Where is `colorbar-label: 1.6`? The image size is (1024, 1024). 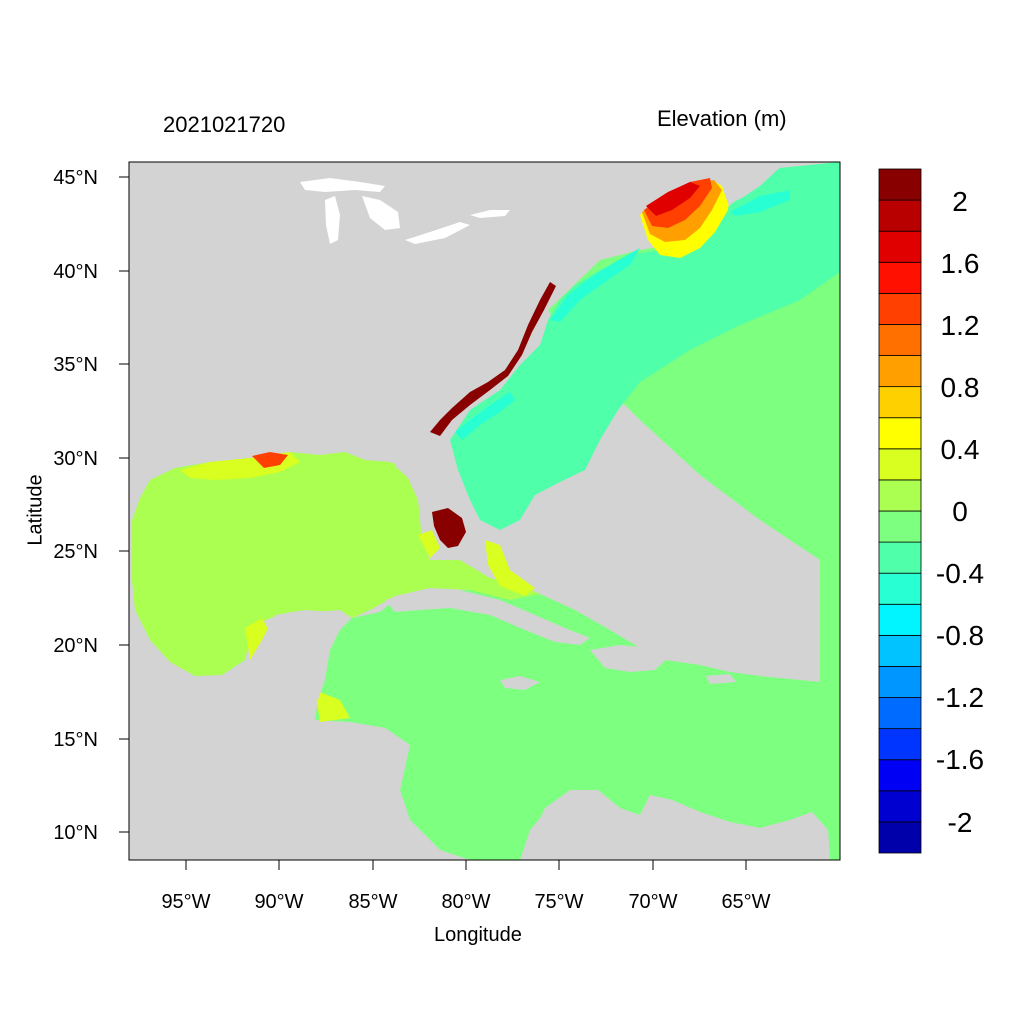
colorbar-label: 1.6 is located at coordinates (960, 263).